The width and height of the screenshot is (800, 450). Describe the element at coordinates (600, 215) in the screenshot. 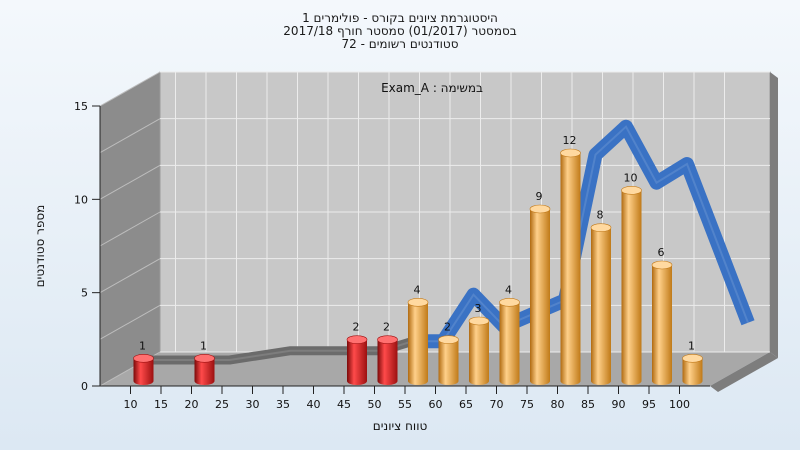

I see `bar-value-label: 8` at that location.